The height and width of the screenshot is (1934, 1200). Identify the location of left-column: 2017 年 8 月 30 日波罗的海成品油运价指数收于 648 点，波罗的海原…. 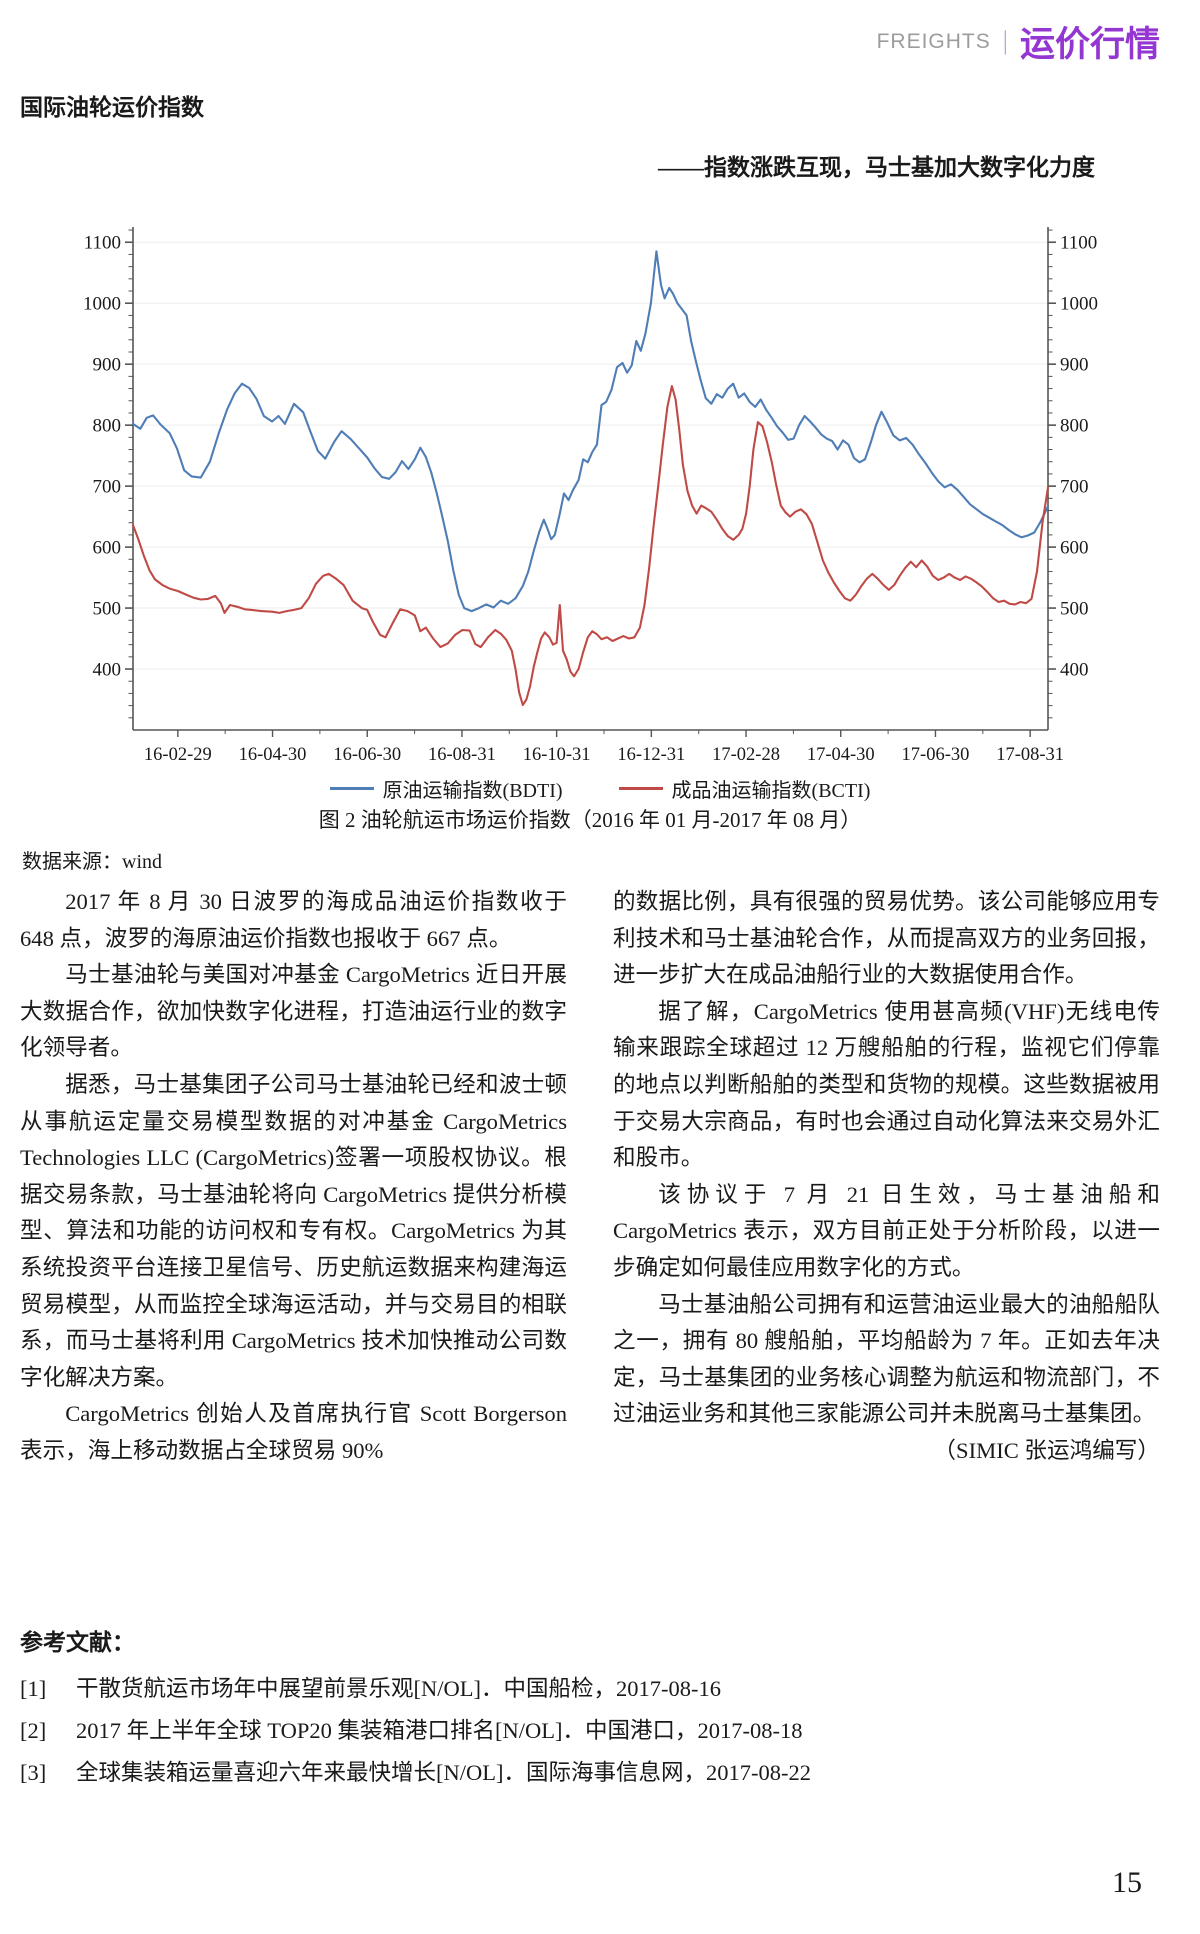
(293, 1177).